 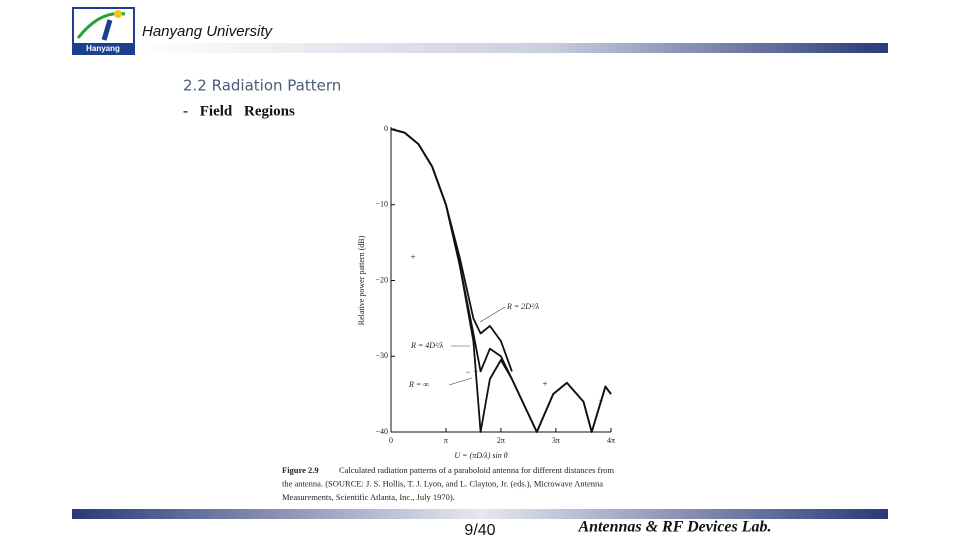 I want to click on logo: Hanyang, so click(x=103, y=31).